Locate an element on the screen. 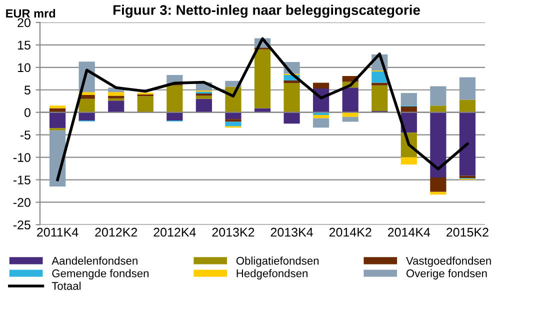 Image resolution: width=533 pixels, height=321 pixels. y-tick-label: -10 is located at coordinates (21, 157).